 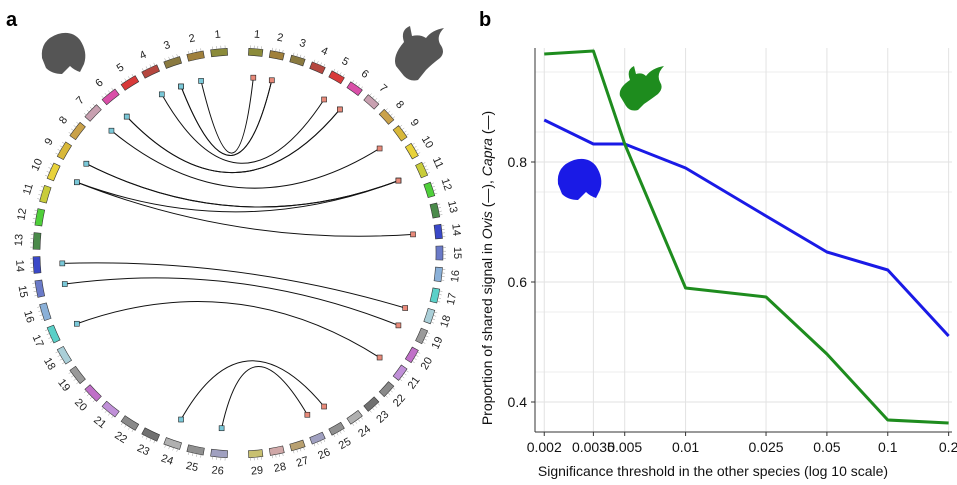 What do you see at coordinates (579, 179) in the screenshot?
I see `sheep-icon-blue` at bounding box center [579, 179].